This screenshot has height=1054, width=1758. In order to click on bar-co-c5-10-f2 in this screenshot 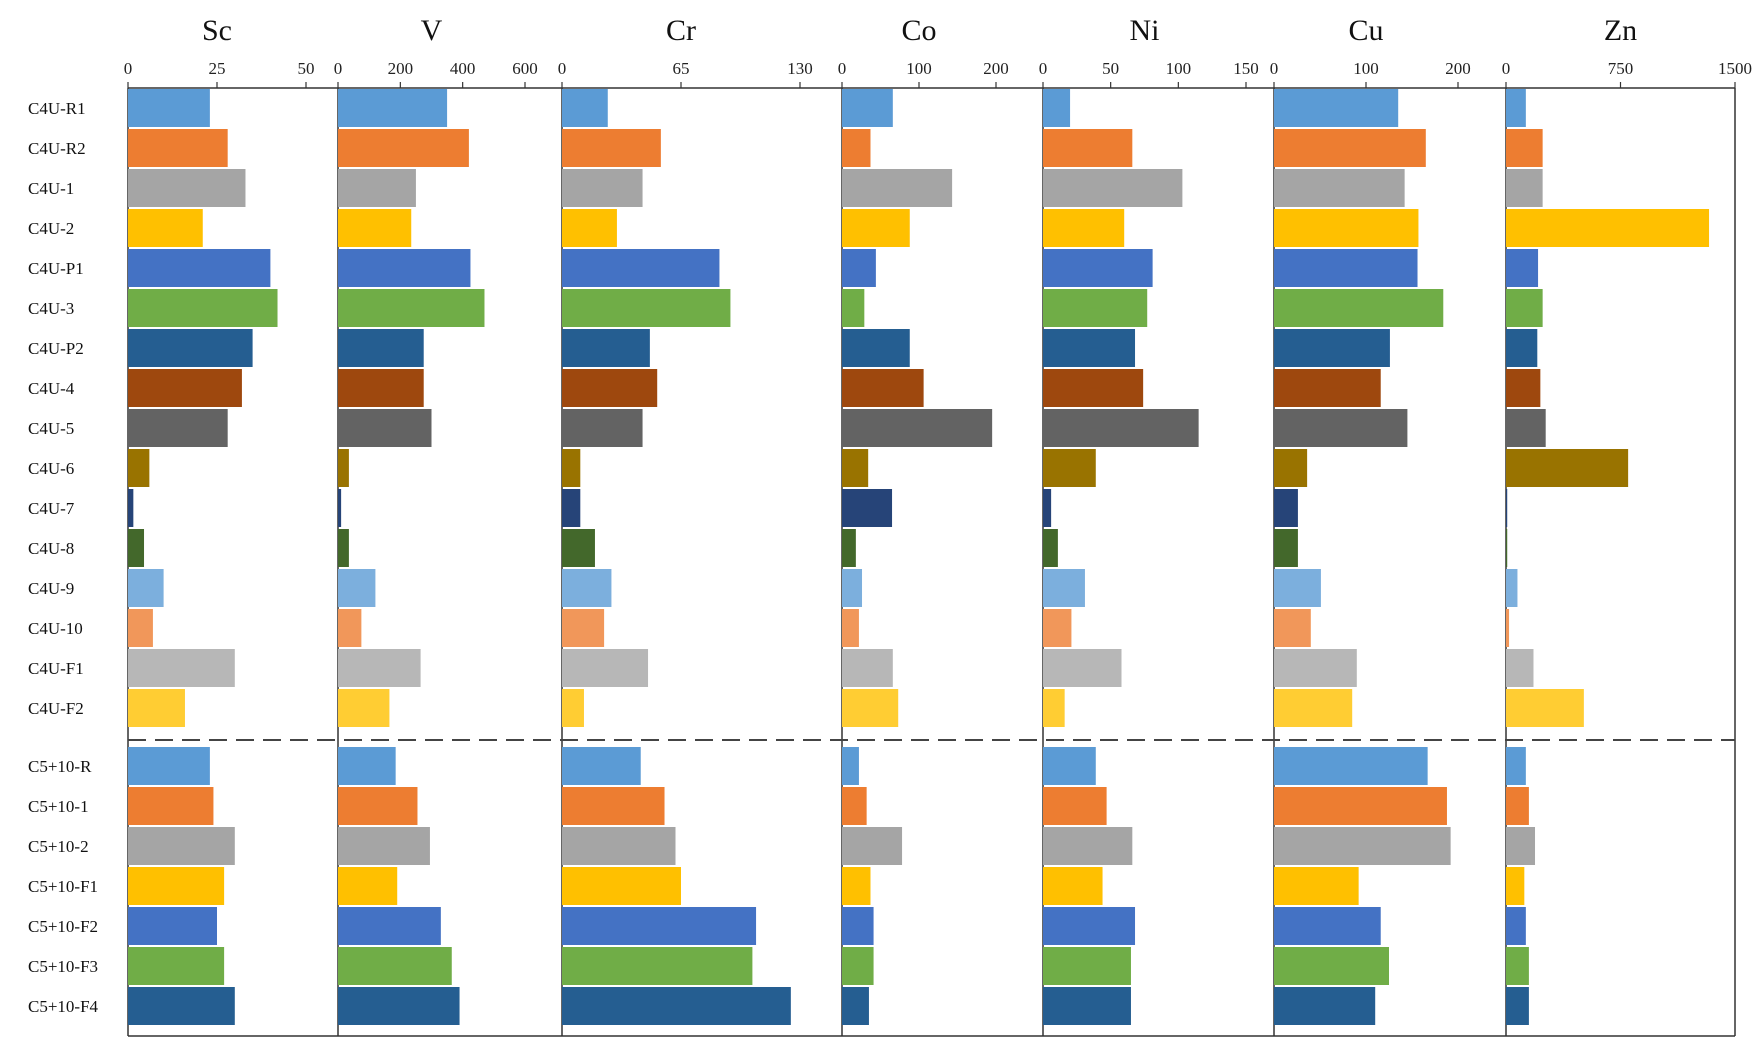, I will do `click(858, 926)`.